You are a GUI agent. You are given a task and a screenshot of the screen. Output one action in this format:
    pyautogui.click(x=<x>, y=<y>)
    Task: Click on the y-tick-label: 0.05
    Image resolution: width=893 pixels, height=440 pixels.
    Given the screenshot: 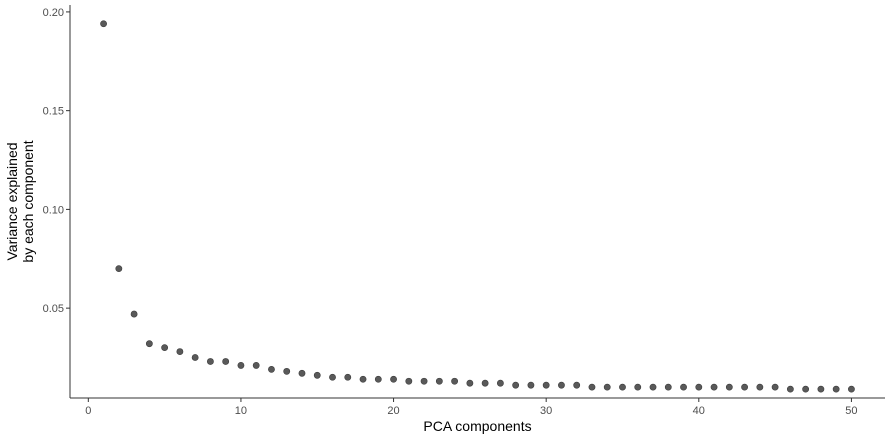 What is the action you would take?
    pyautogui.click(x=53, y=309)
    